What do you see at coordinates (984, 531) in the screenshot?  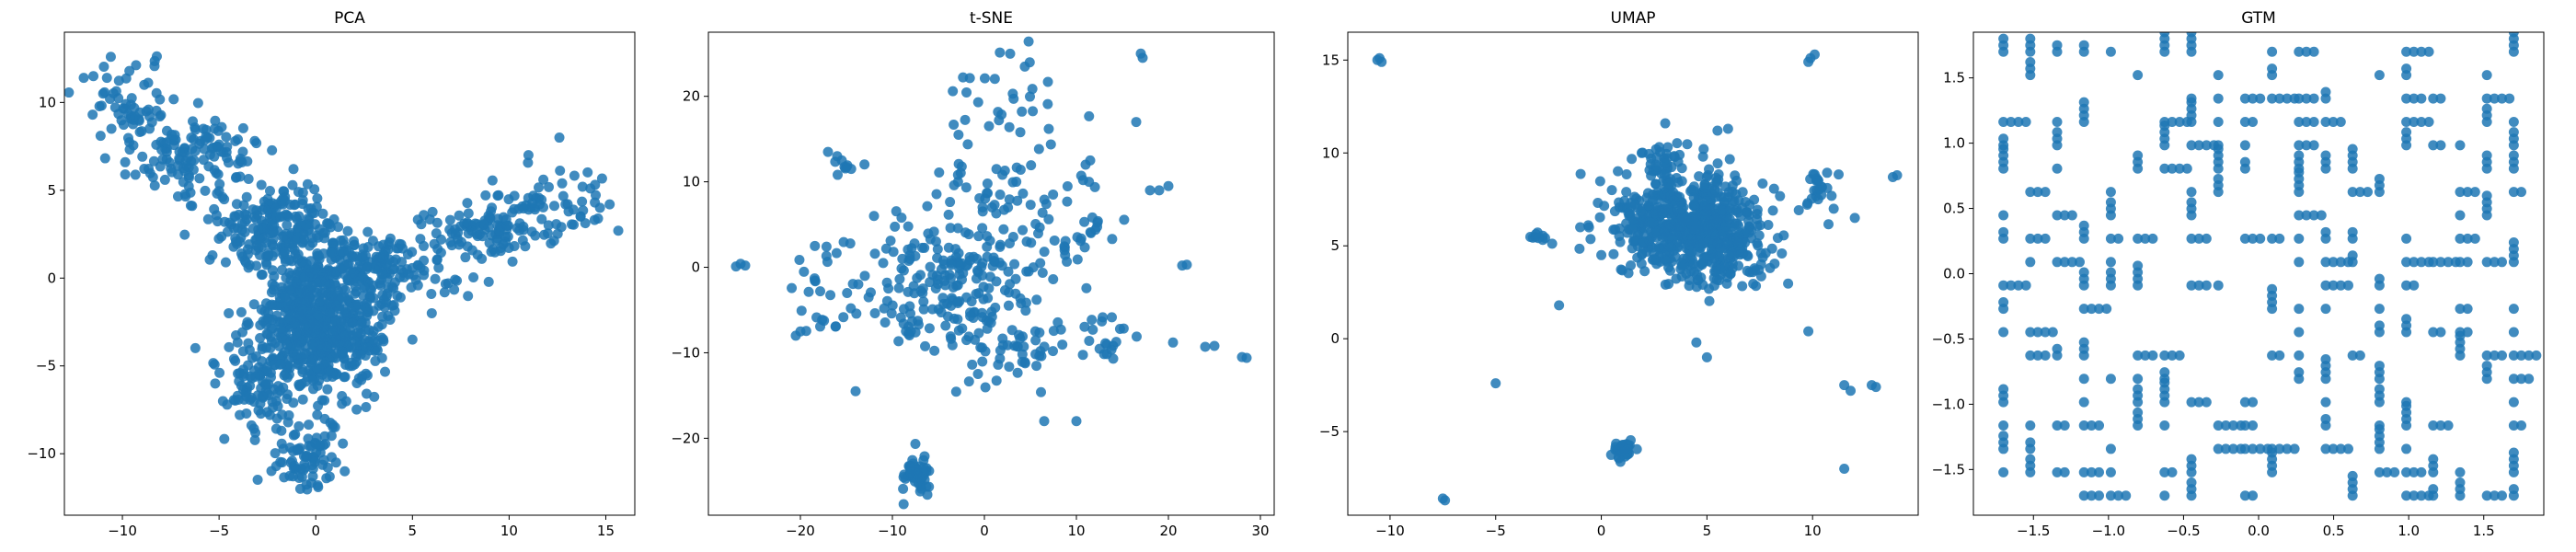 I see `x-tick-label: 0` at bounding box center [984, 531].